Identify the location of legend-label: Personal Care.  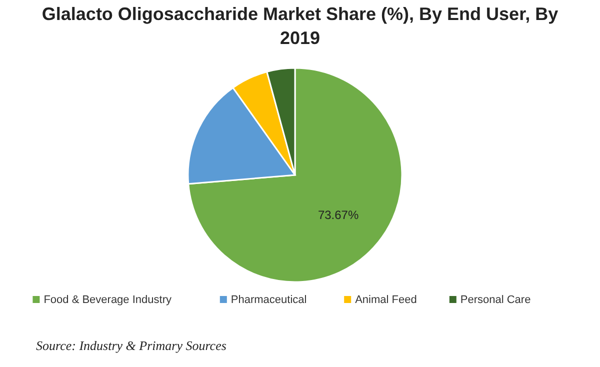
(495, 300).